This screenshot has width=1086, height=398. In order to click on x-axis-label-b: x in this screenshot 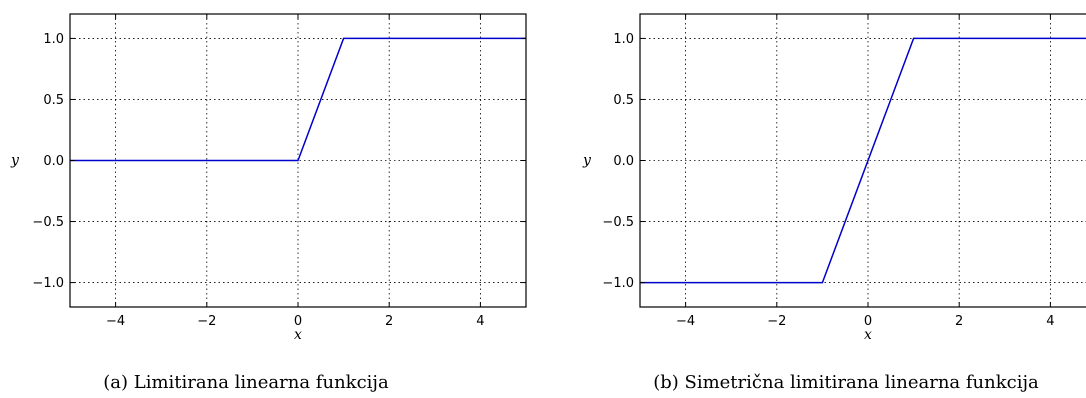, I will do `click(868, 335)`.